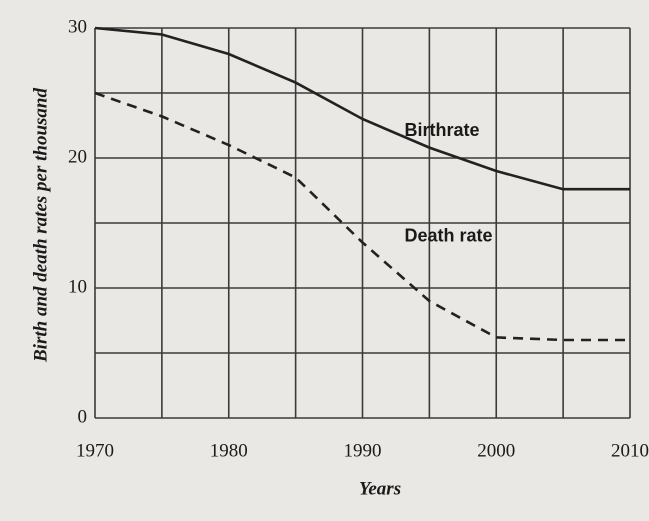  What do you see at coordinates (496, 450) in the screenshot?
I see `x-tick-label: 2000` at bounding box center [496, 450].